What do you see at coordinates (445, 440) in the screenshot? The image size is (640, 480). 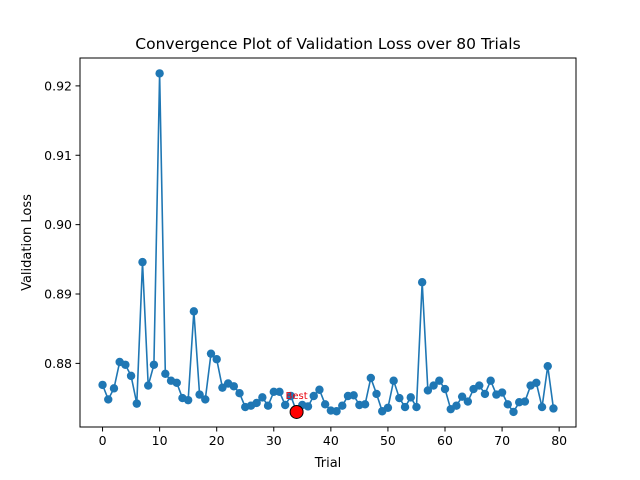 I see `x-tick-label: 60` at bounding box center [445, 440].